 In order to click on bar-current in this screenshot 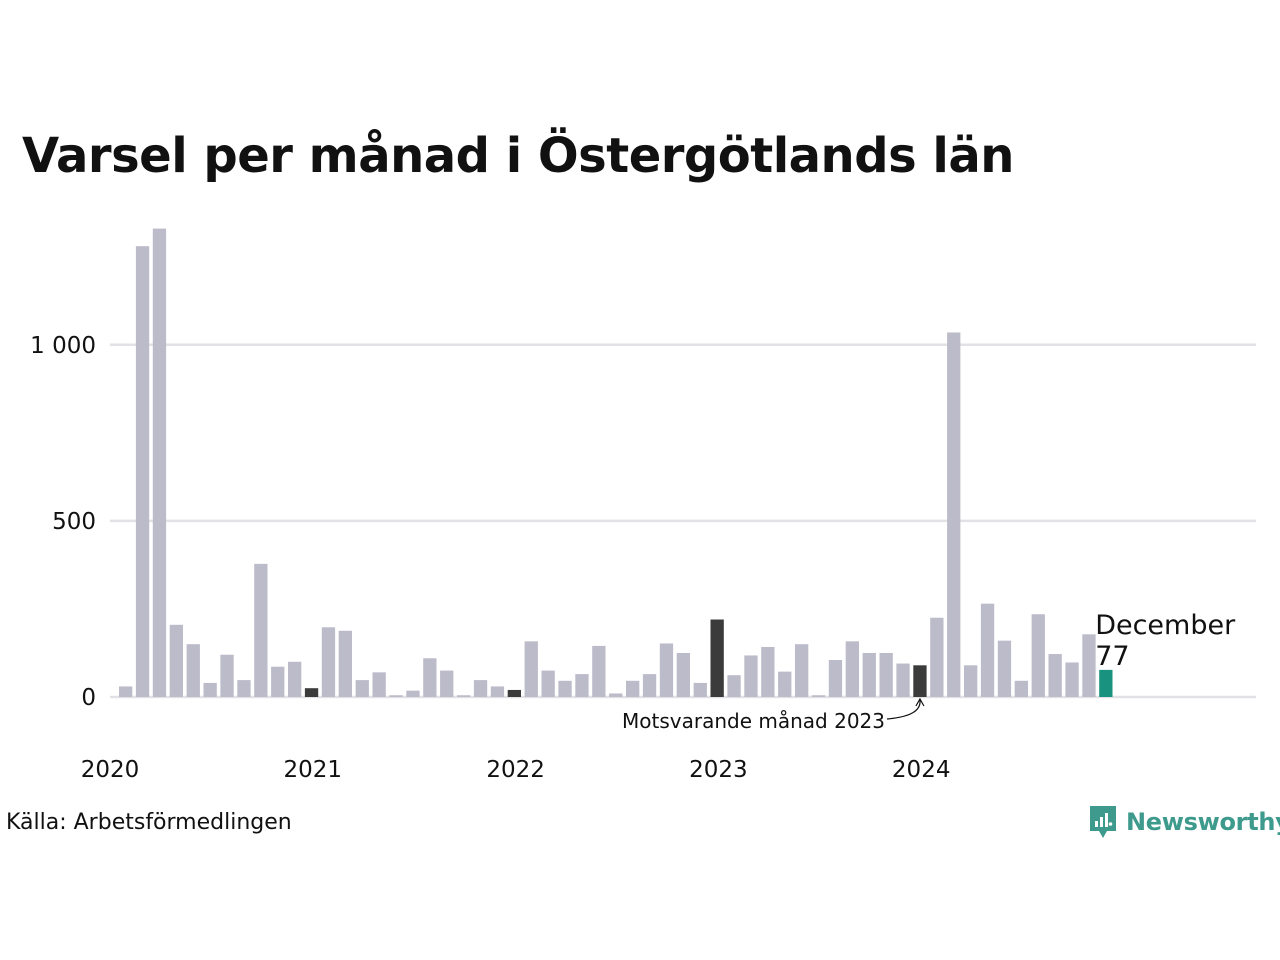, I will do `click(1106, 683)`.